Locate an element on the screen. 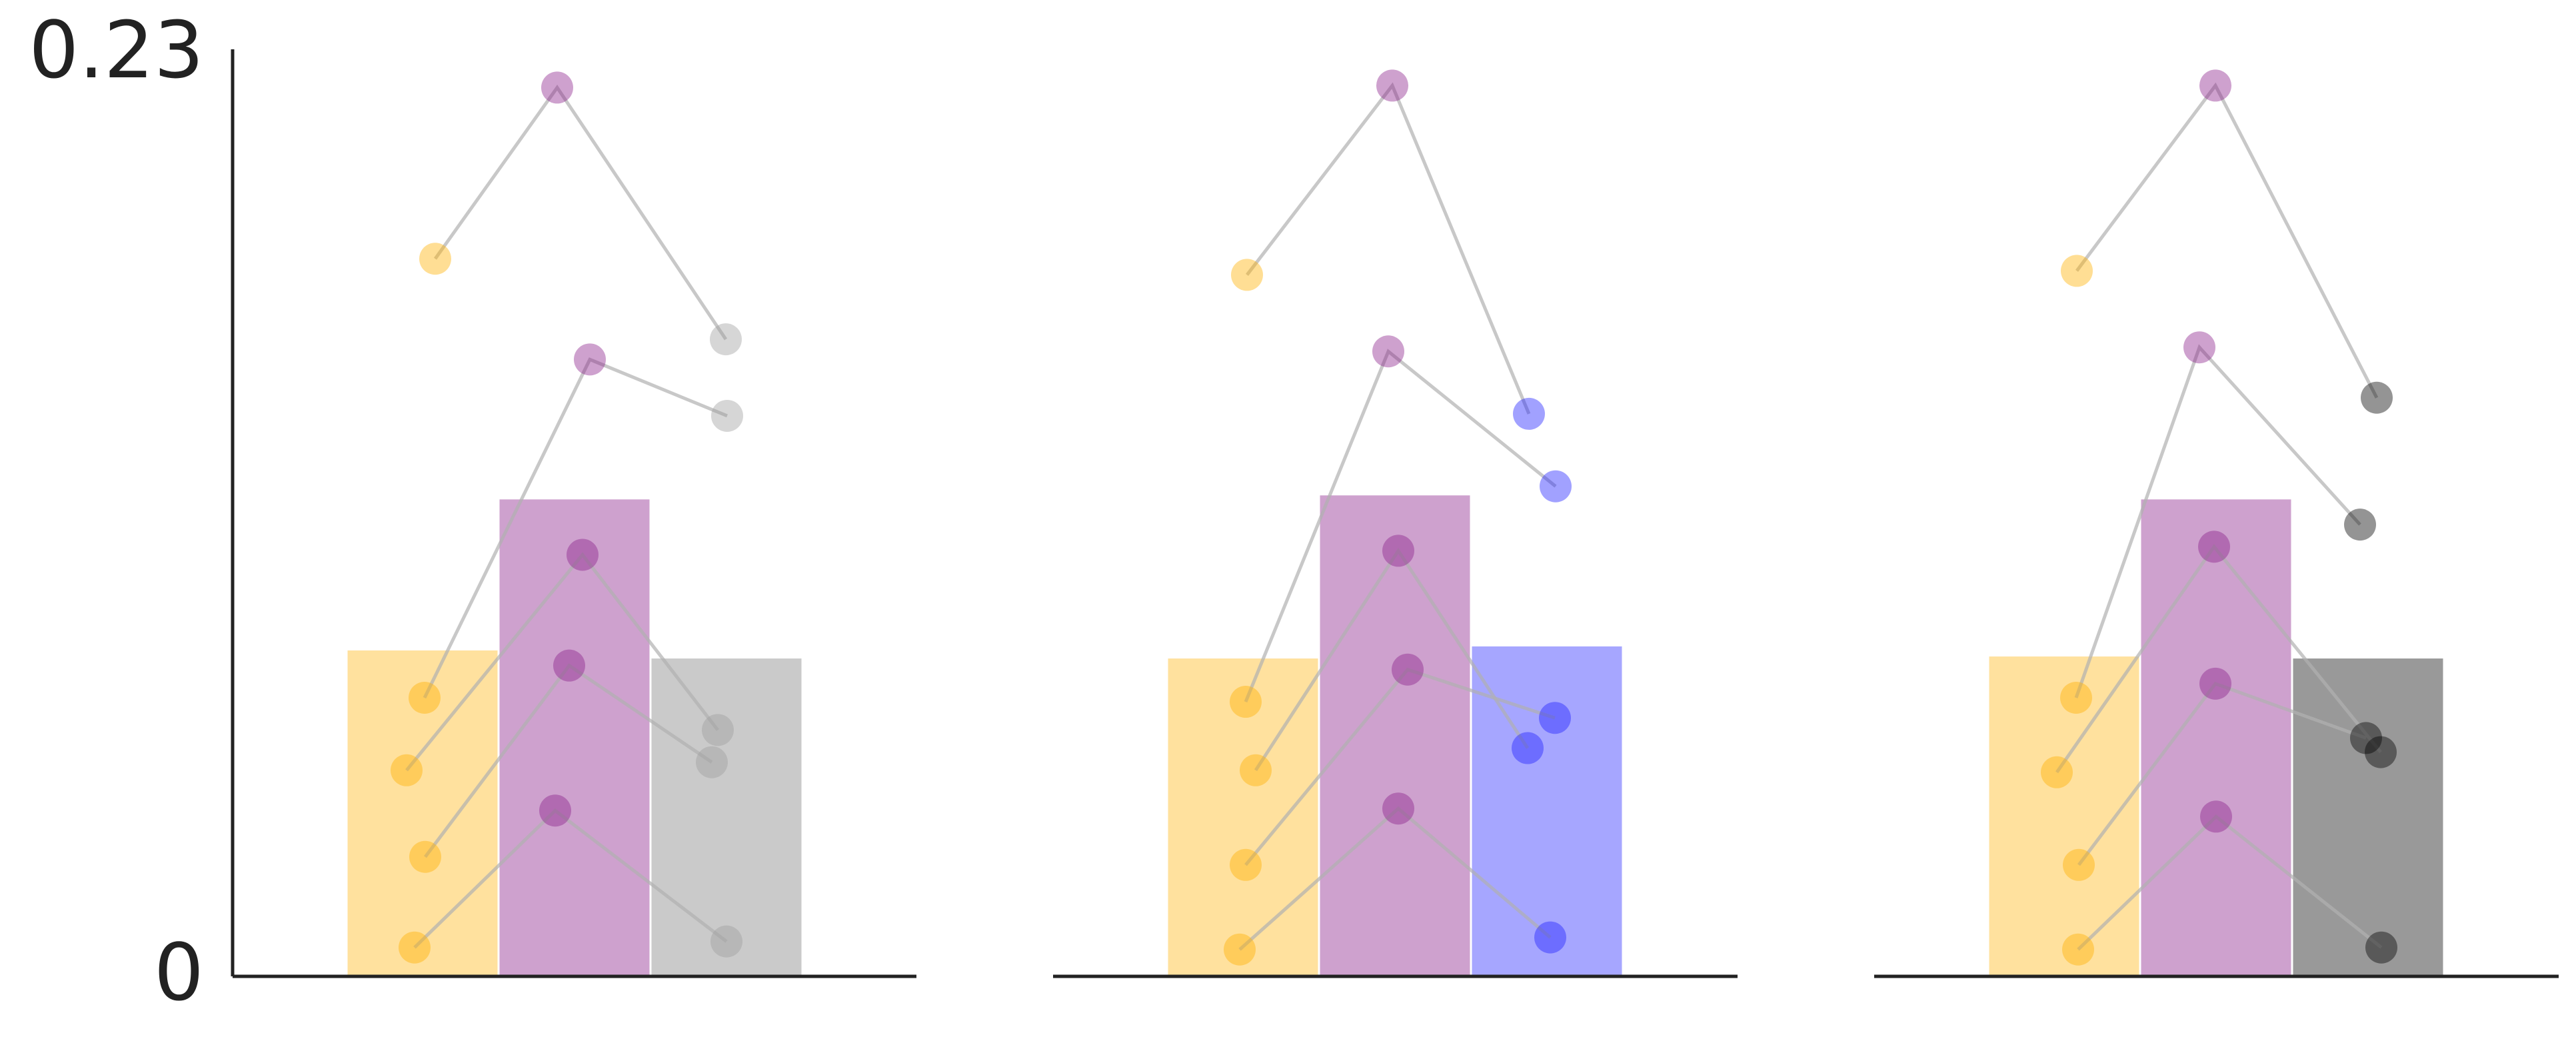 This screenshot has width=2576, height=1047. bar-panel1-silver is located at coordinates (727, 816).